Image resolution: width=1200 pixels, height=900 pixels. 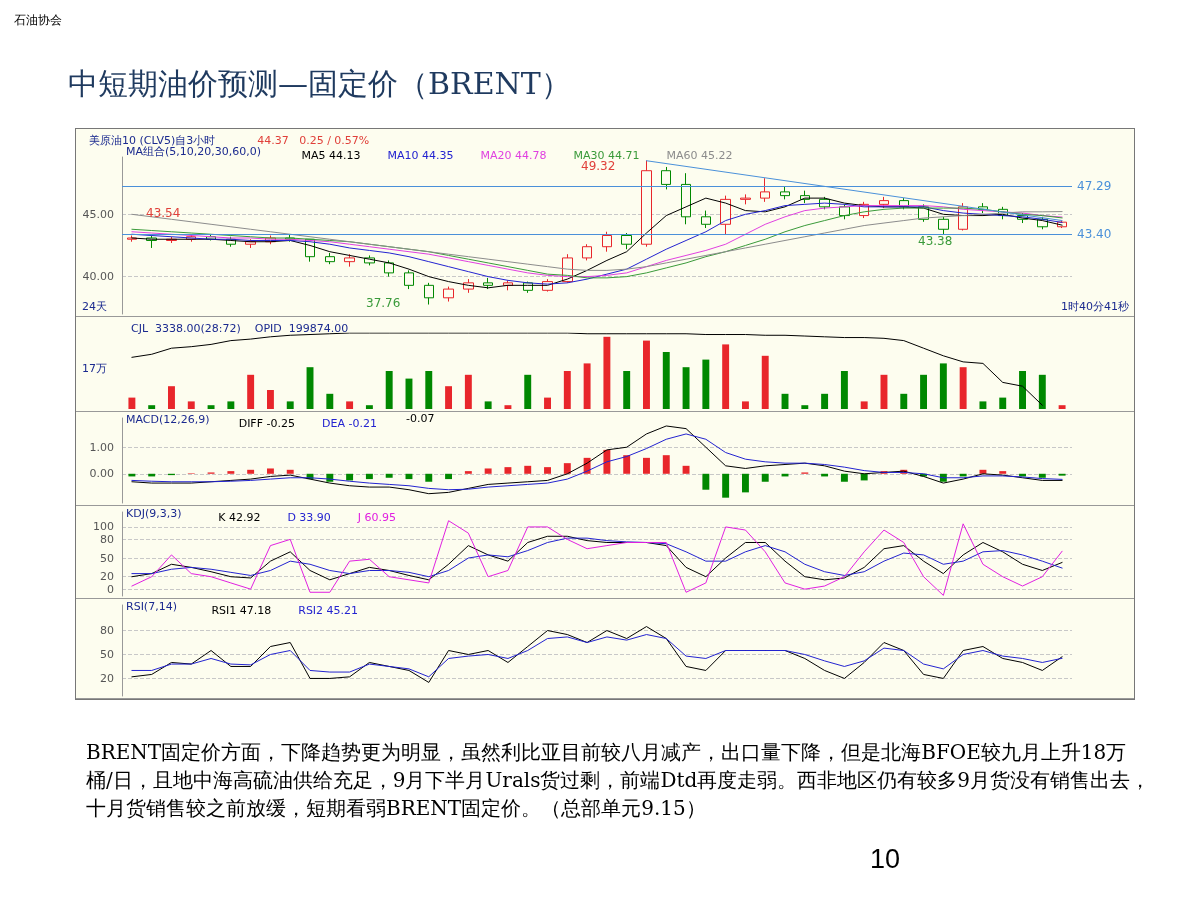 I want to click on text: DIFF -0.25, so click(x=266, y=423).